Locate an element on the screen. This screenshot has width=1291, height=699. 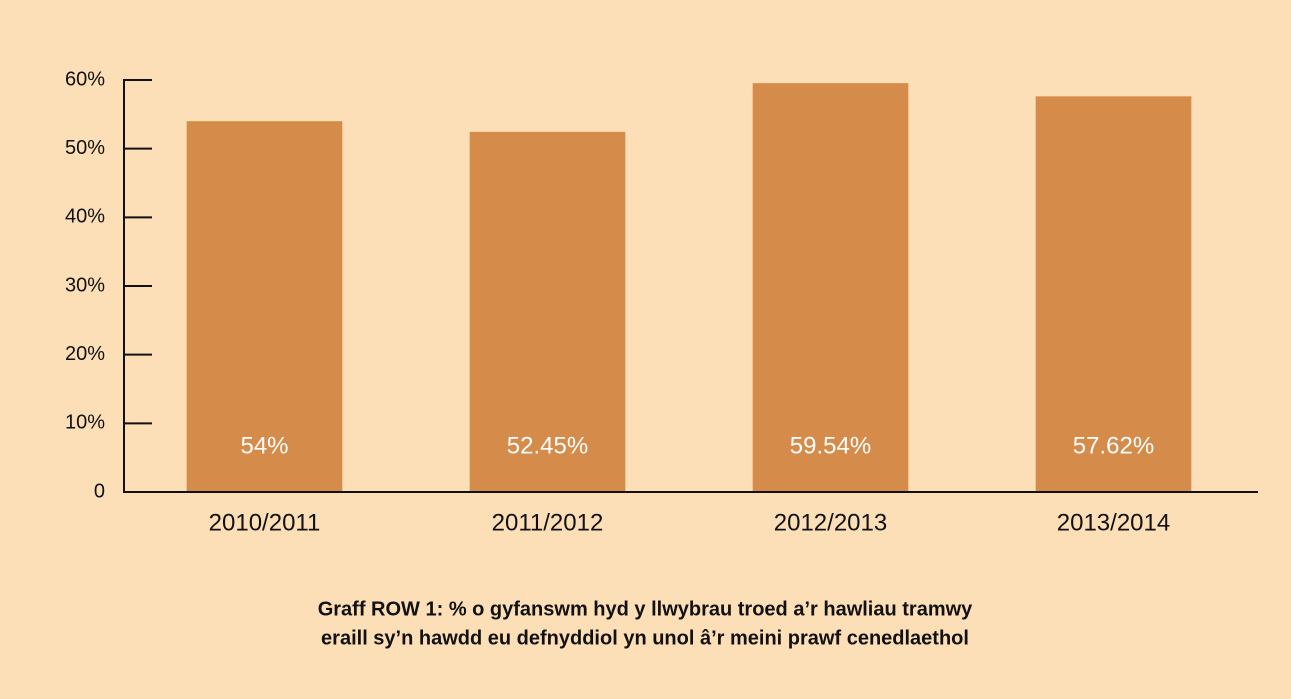
y-tick-label: 60% is located at coordinates (85, 79).